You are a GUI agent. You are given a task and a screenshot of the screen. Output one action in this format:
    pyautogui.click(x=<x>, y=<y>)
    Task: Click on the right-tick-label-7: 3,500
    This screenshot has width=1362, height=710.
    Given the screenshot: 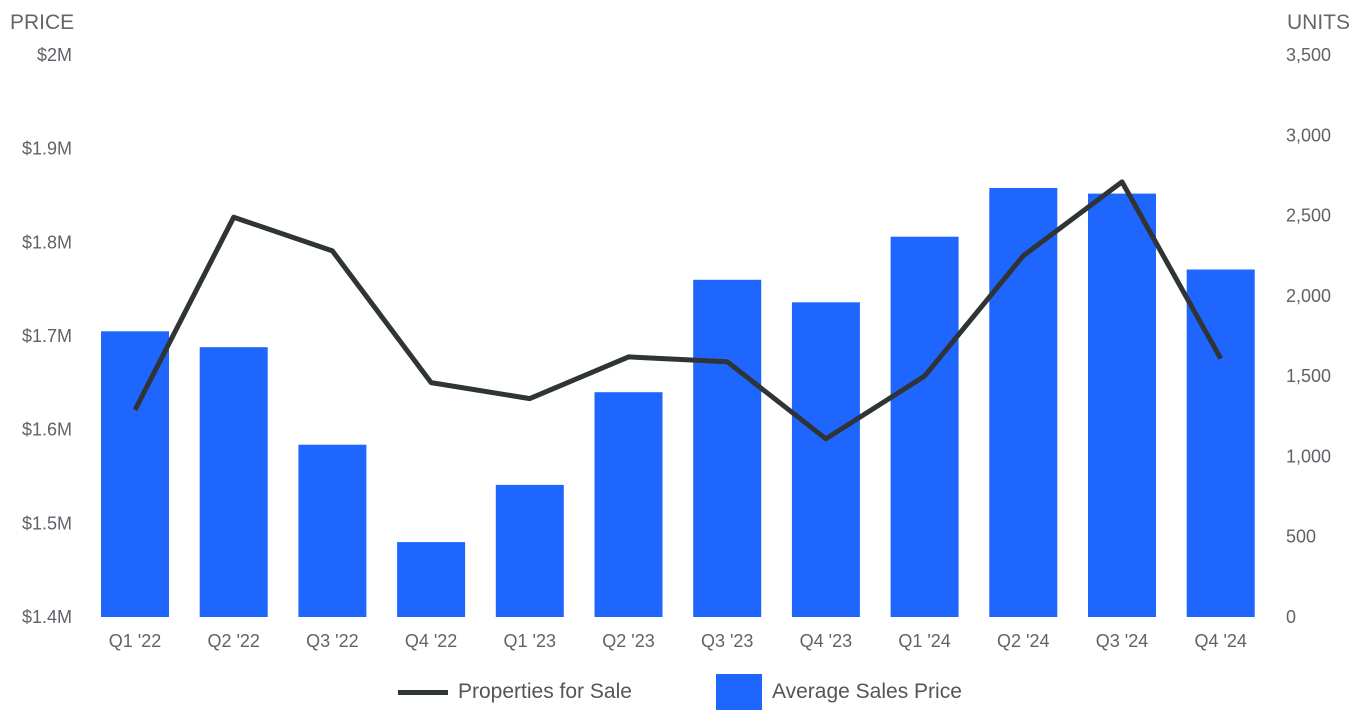 What is the action you would take?
    pyautogui.click(x=1308, y=55)
    